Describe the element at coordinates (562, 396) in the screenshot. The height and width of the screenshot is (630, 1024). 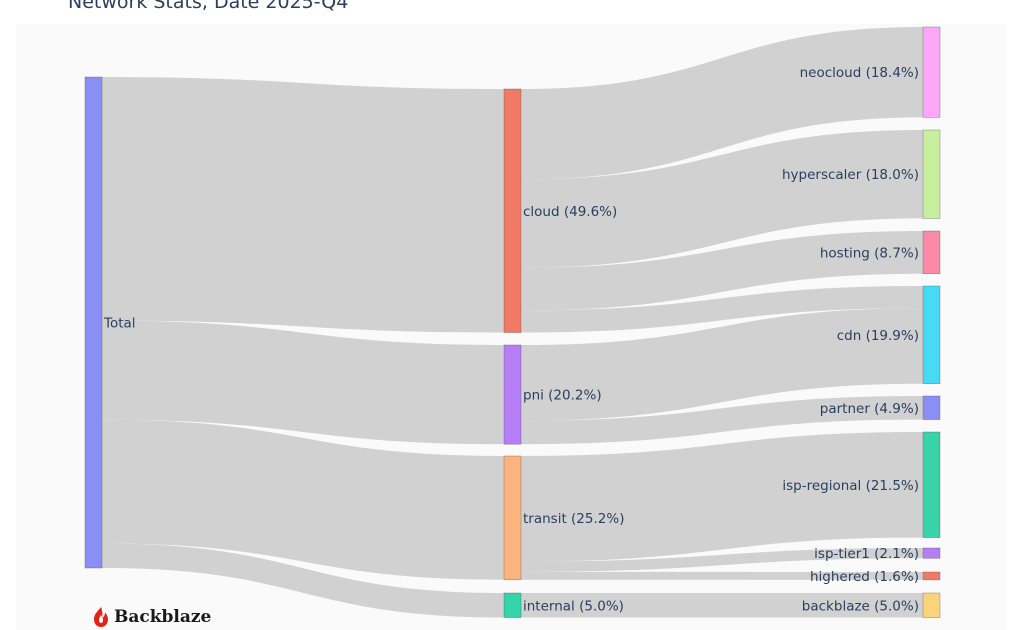
I see `node-label-pni: pni (20.2%)` at that location.